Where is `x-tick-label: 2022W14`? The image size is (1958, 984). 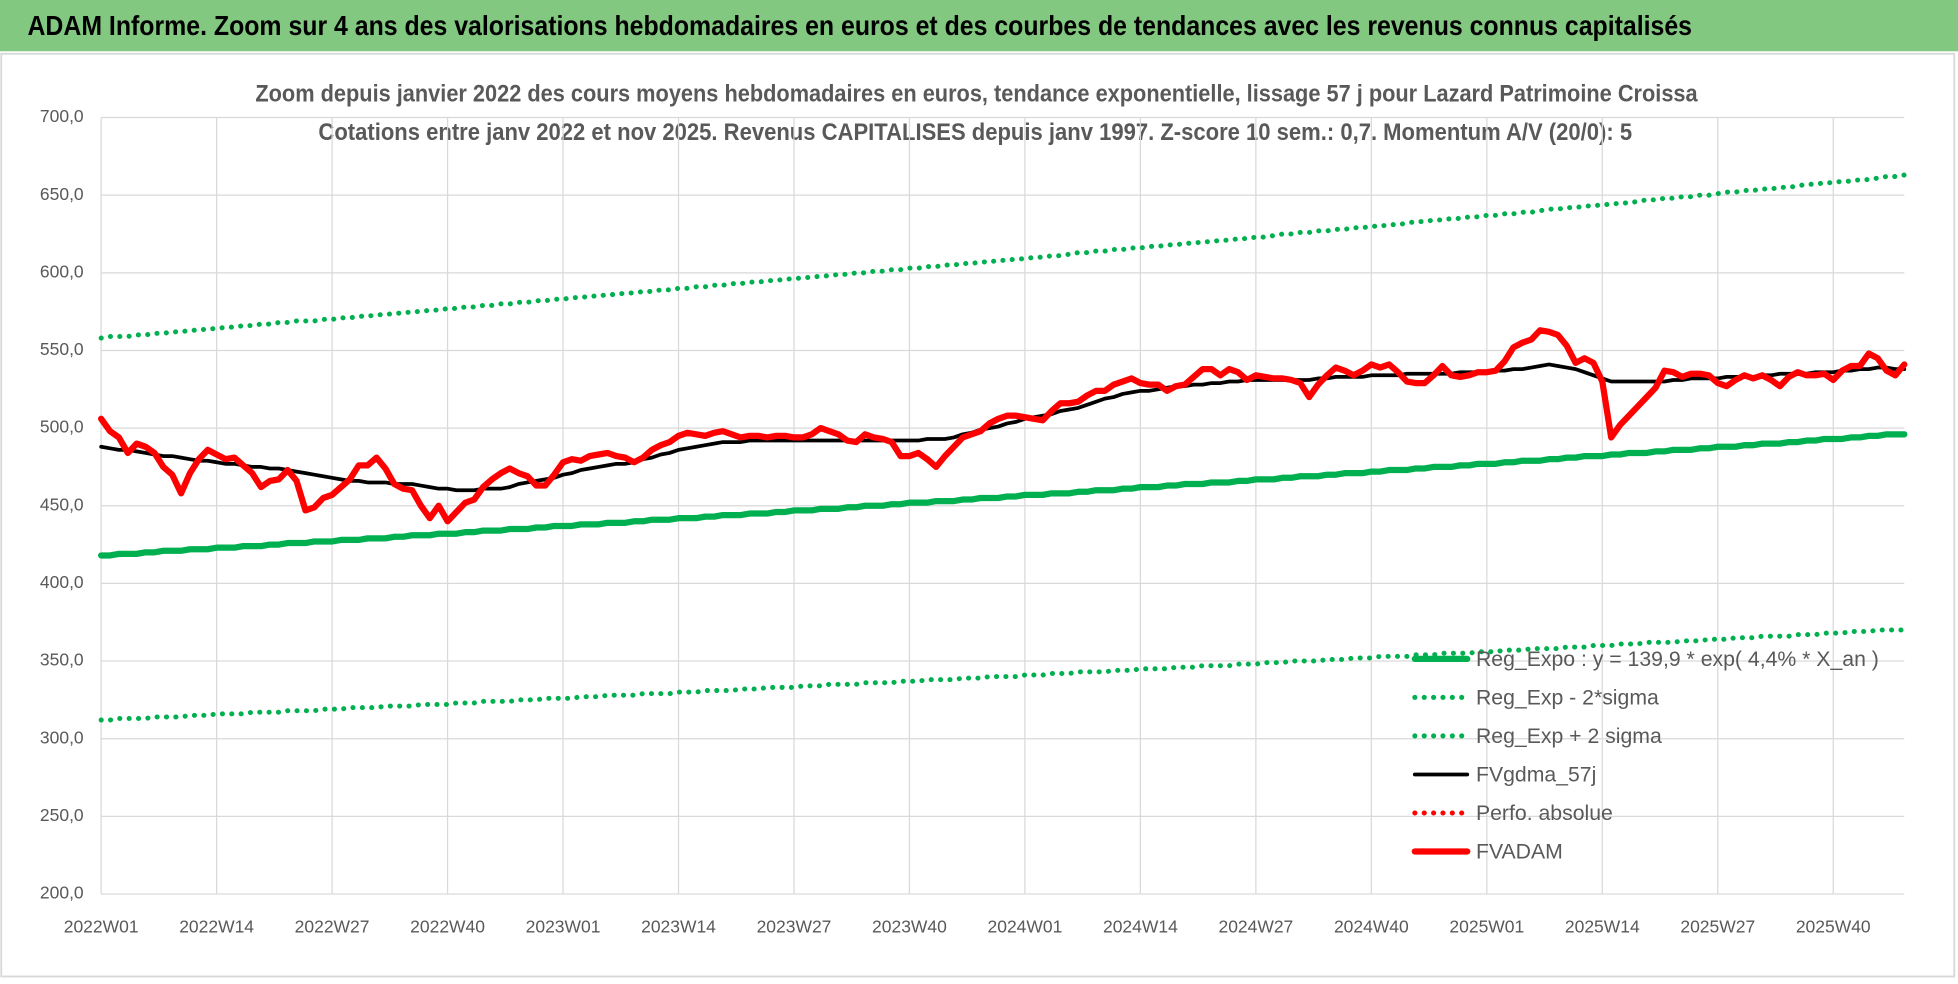
x-tick-label: 2022W14 is located at coordinates (216, 926).